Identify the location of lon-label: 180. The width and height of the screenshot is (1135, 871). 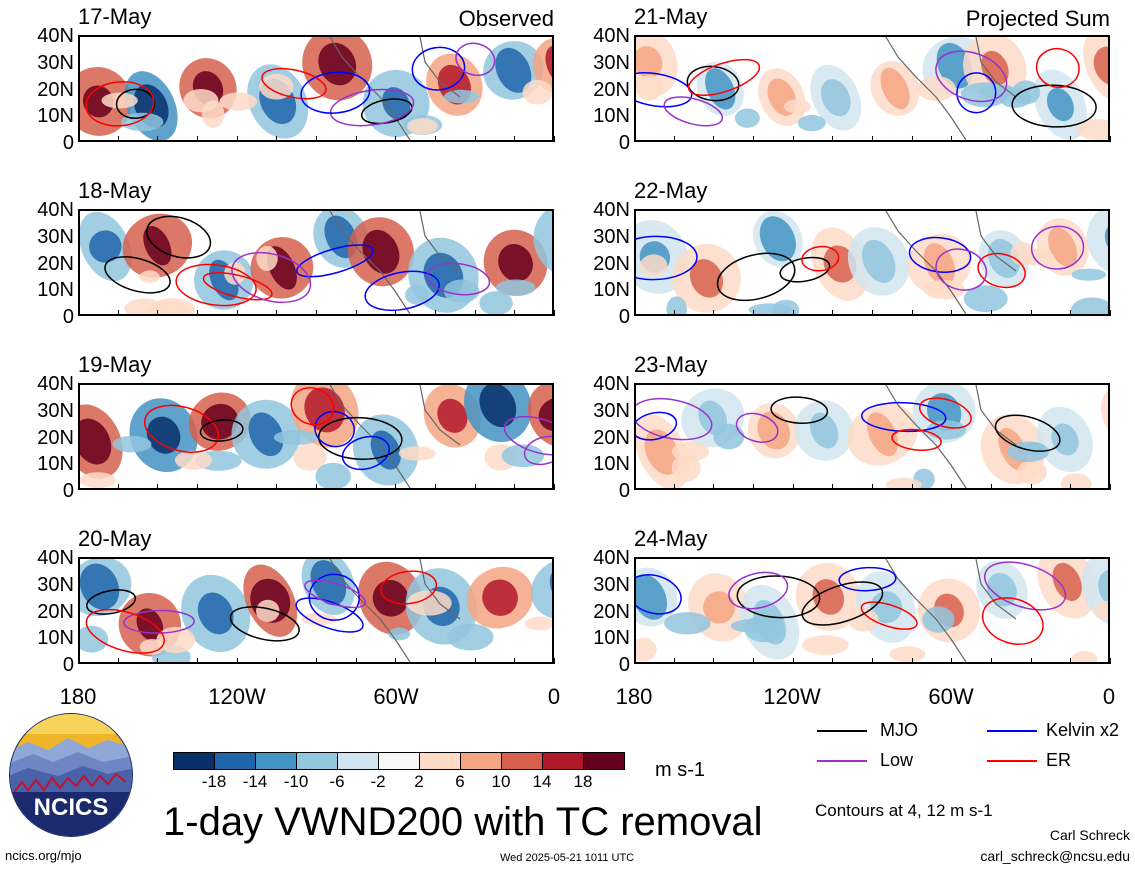
(634, 696).